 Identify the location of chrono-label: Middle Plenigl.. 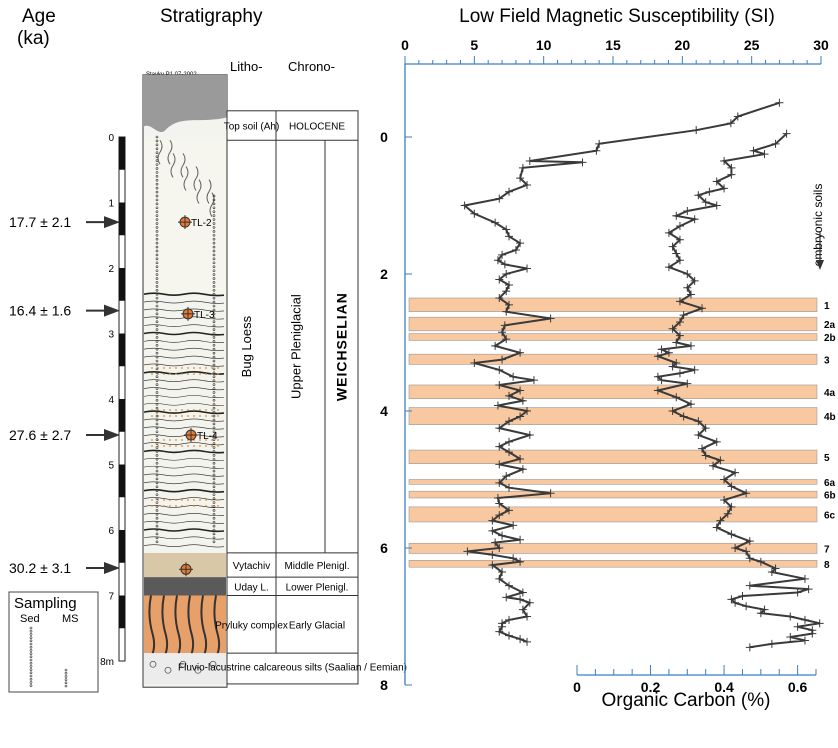
(316, 566).